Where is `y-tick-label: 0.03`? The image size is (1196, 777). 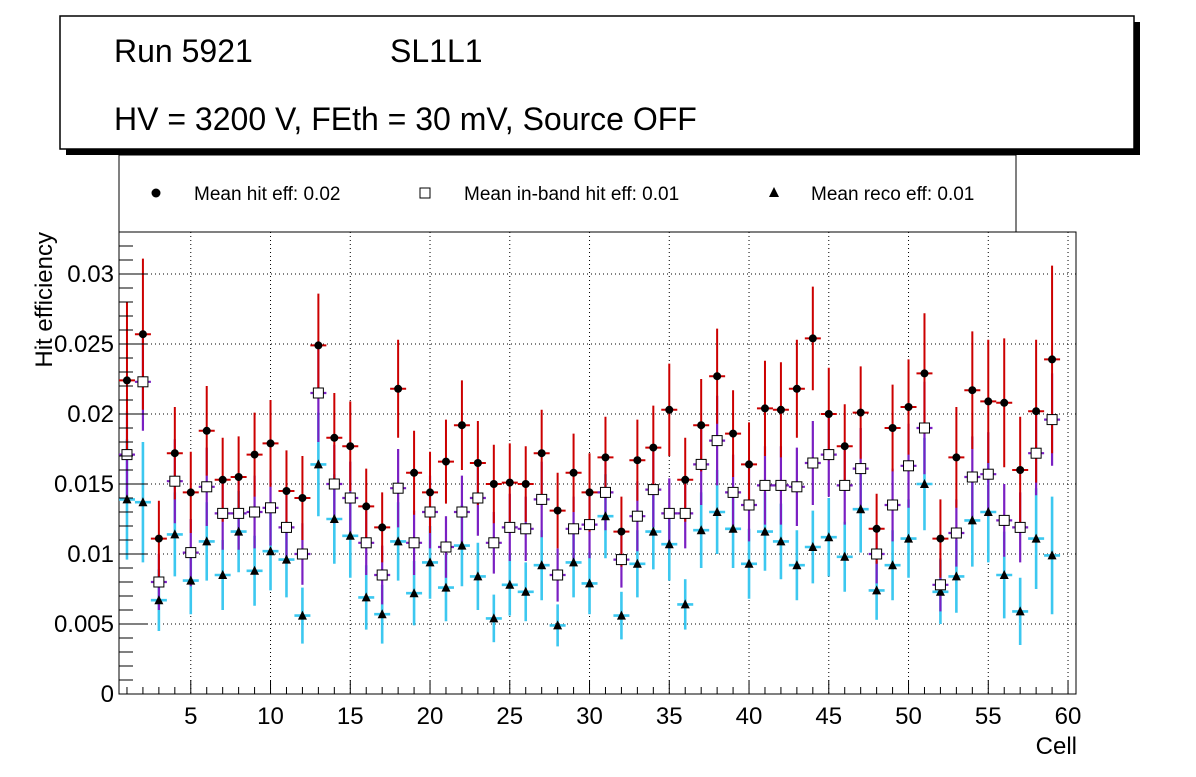
y-tick-label: 0.03 is located at coordinates (90, 274).